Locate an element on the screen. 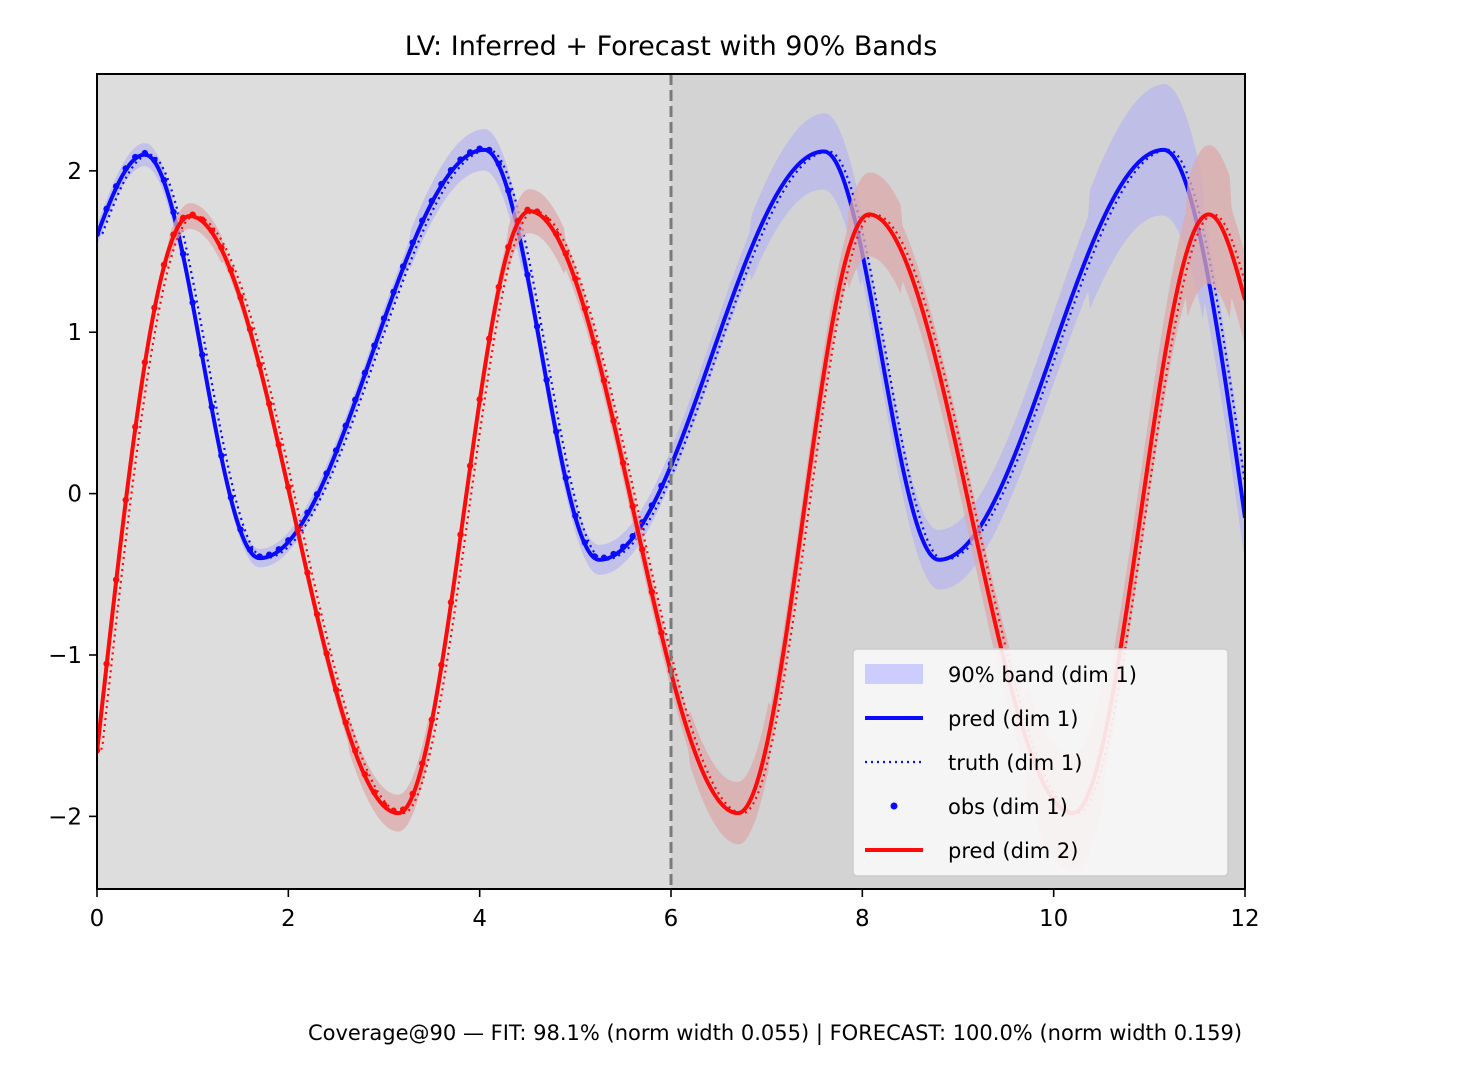 The height and width of the screenshot is (1071, 1468). legend-entry: truth (dim 1) is located at coordinates (973, 763).